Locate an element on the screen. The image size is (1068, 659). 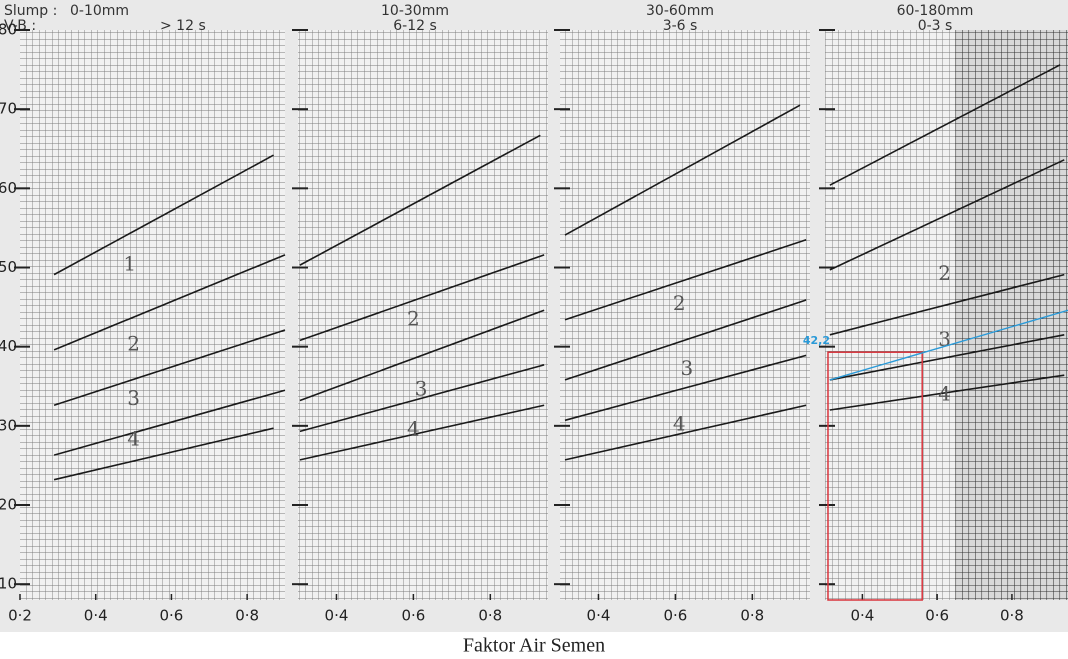
vb-value: 6-12 s is located at coordinates (415, 26).